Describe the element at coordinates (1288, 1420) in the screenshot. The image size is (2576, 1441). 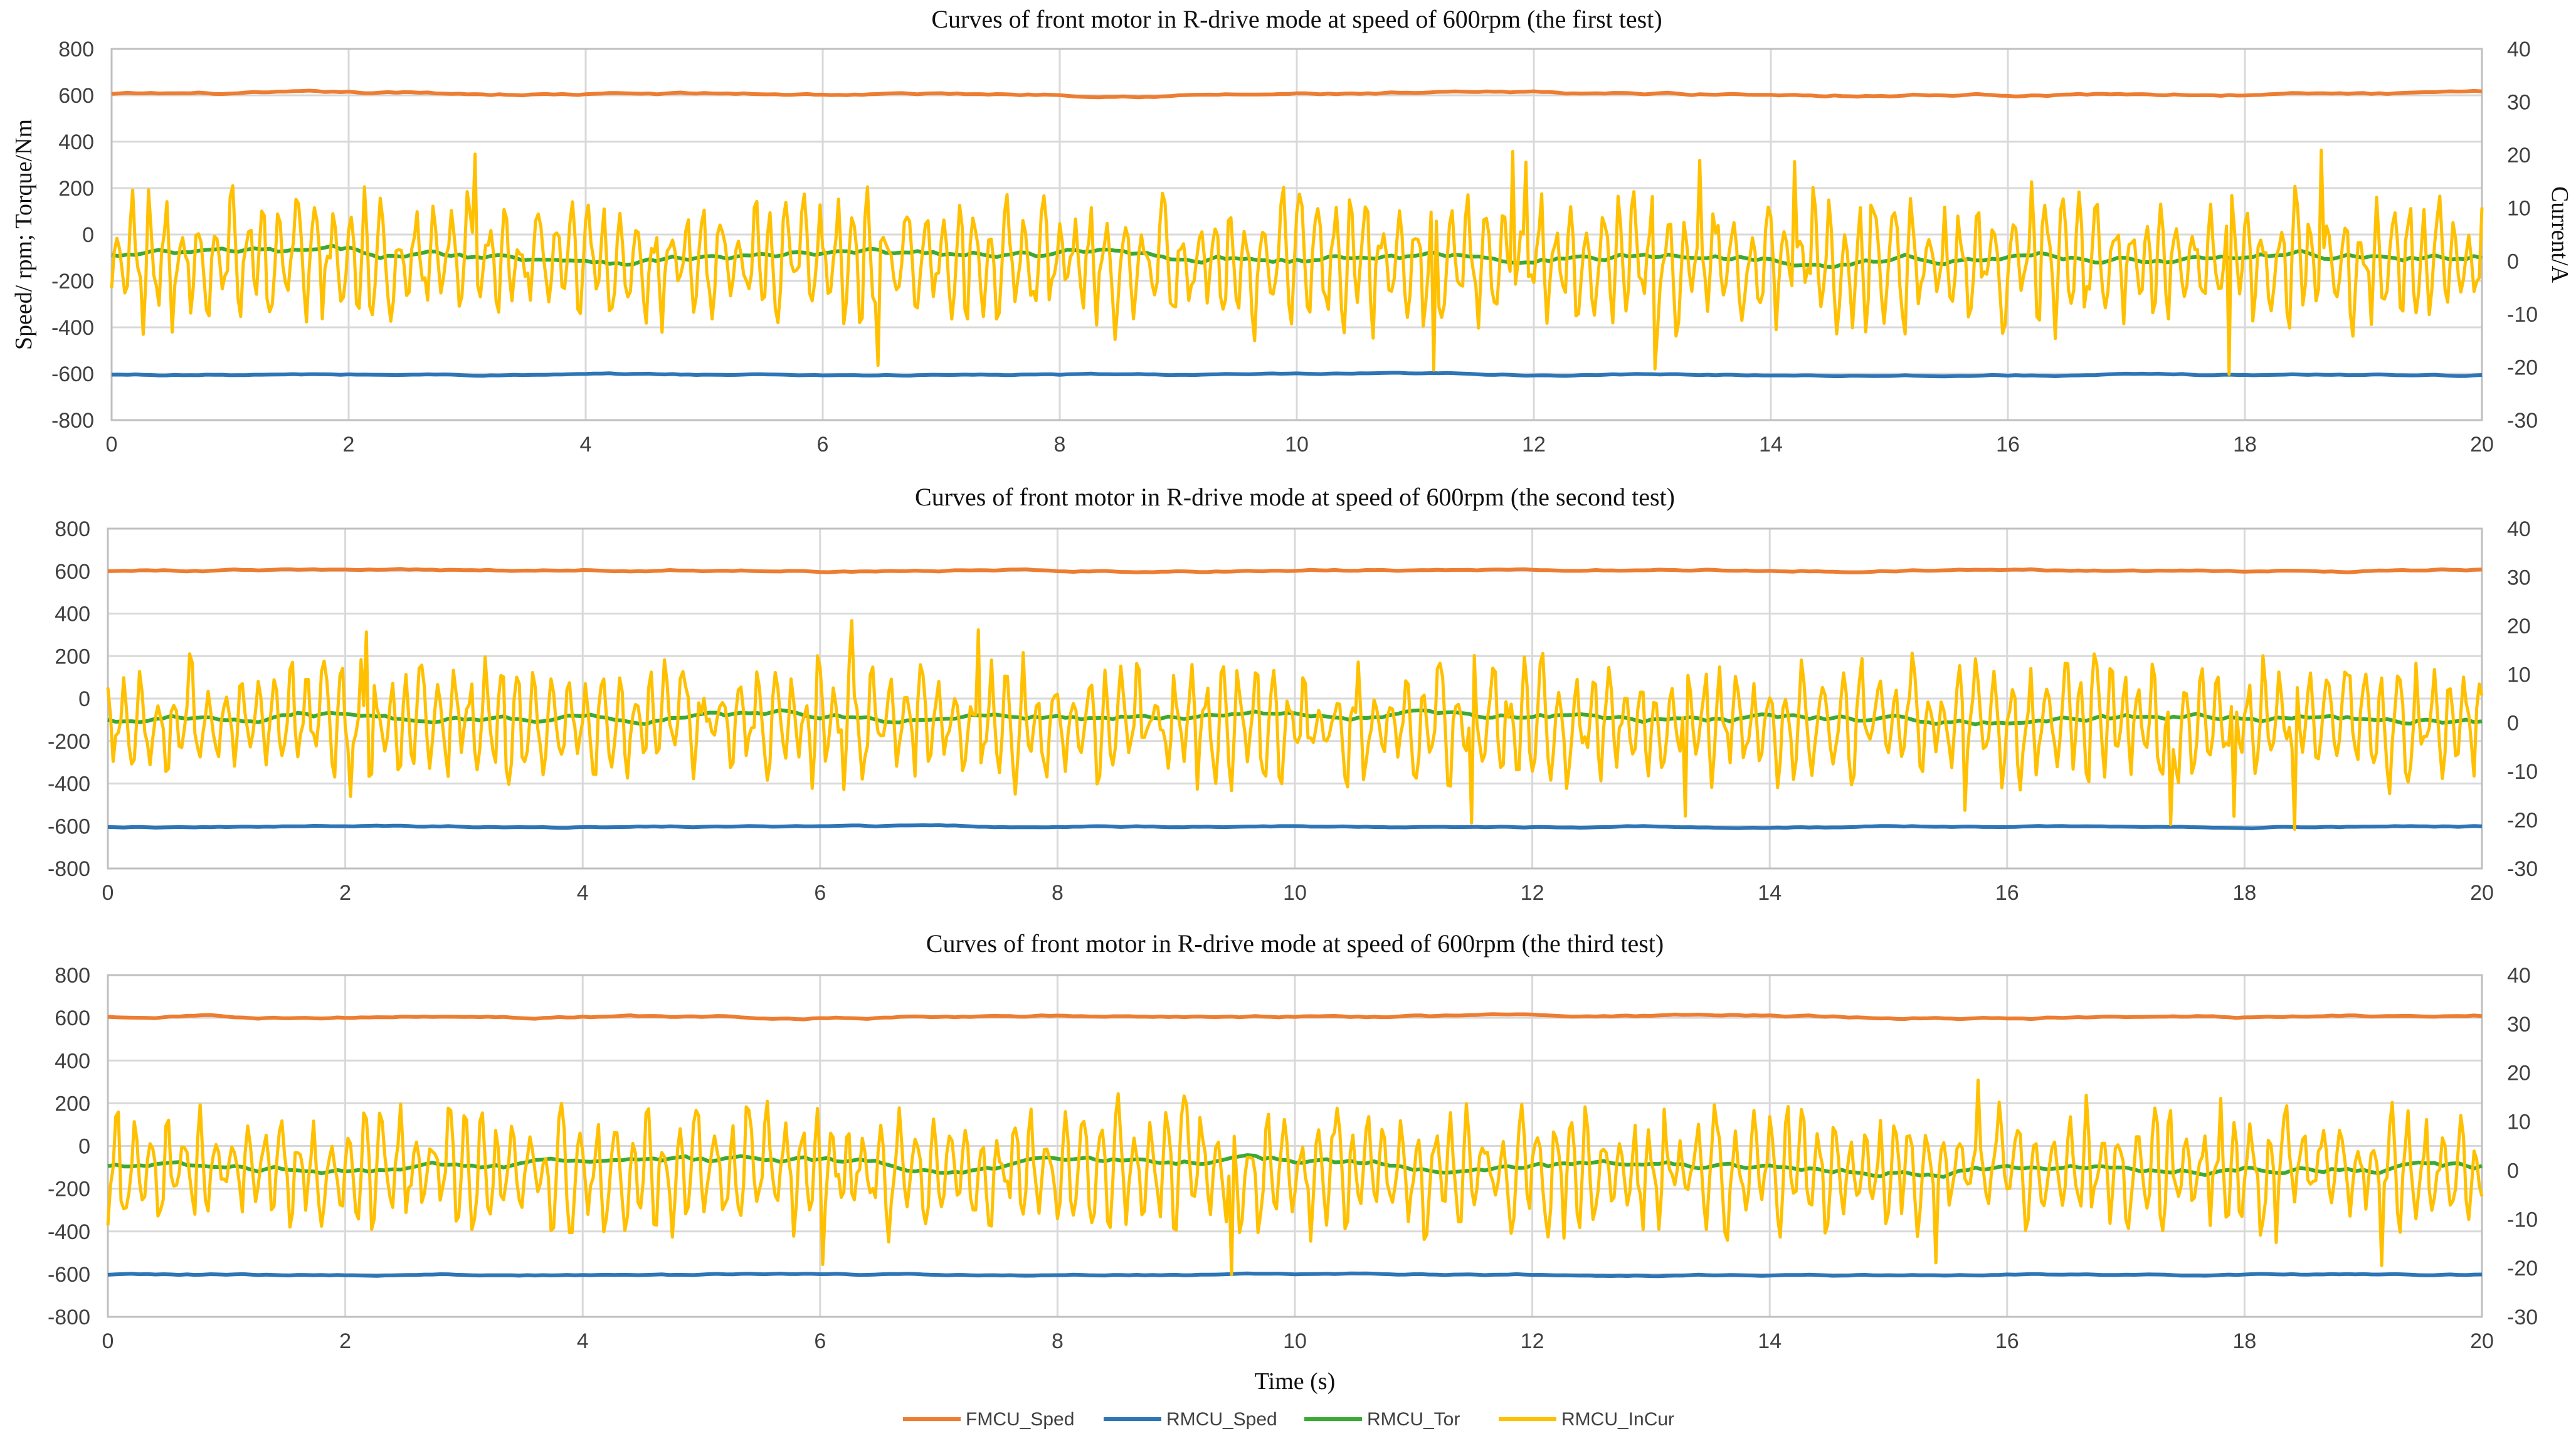
I see `legend: FMCU_Sped RMCU_Sped RMCU_Tor RMCU_InCur` at that location.